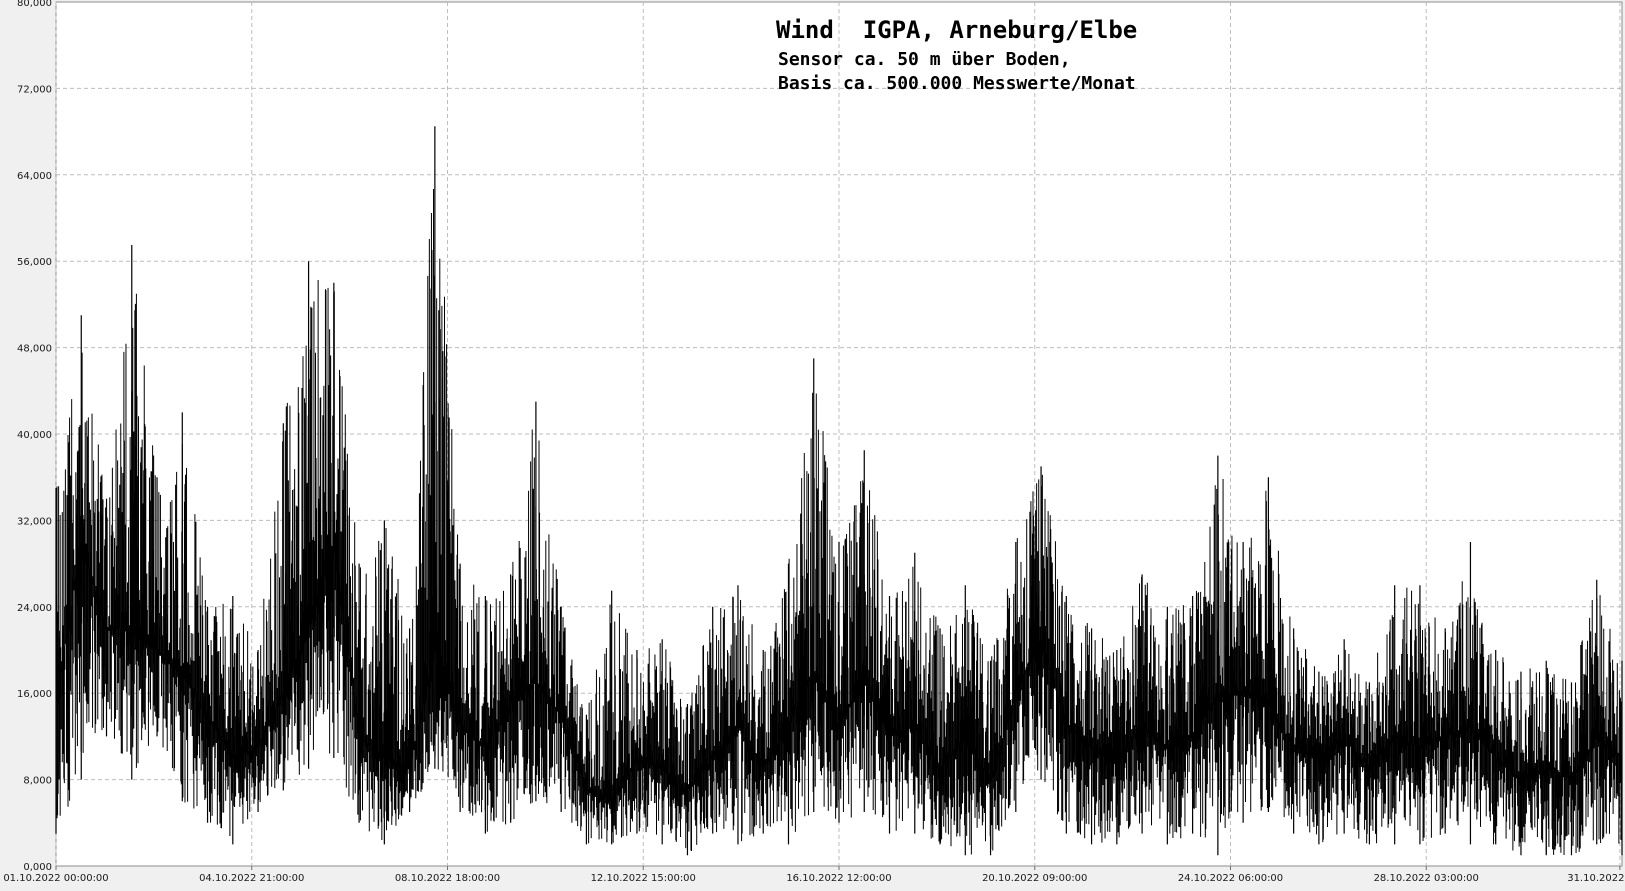 The image size is (1625, 891). I want to click on x-tick-label: 01.10.2022 00:00:00, so click(55, 878).